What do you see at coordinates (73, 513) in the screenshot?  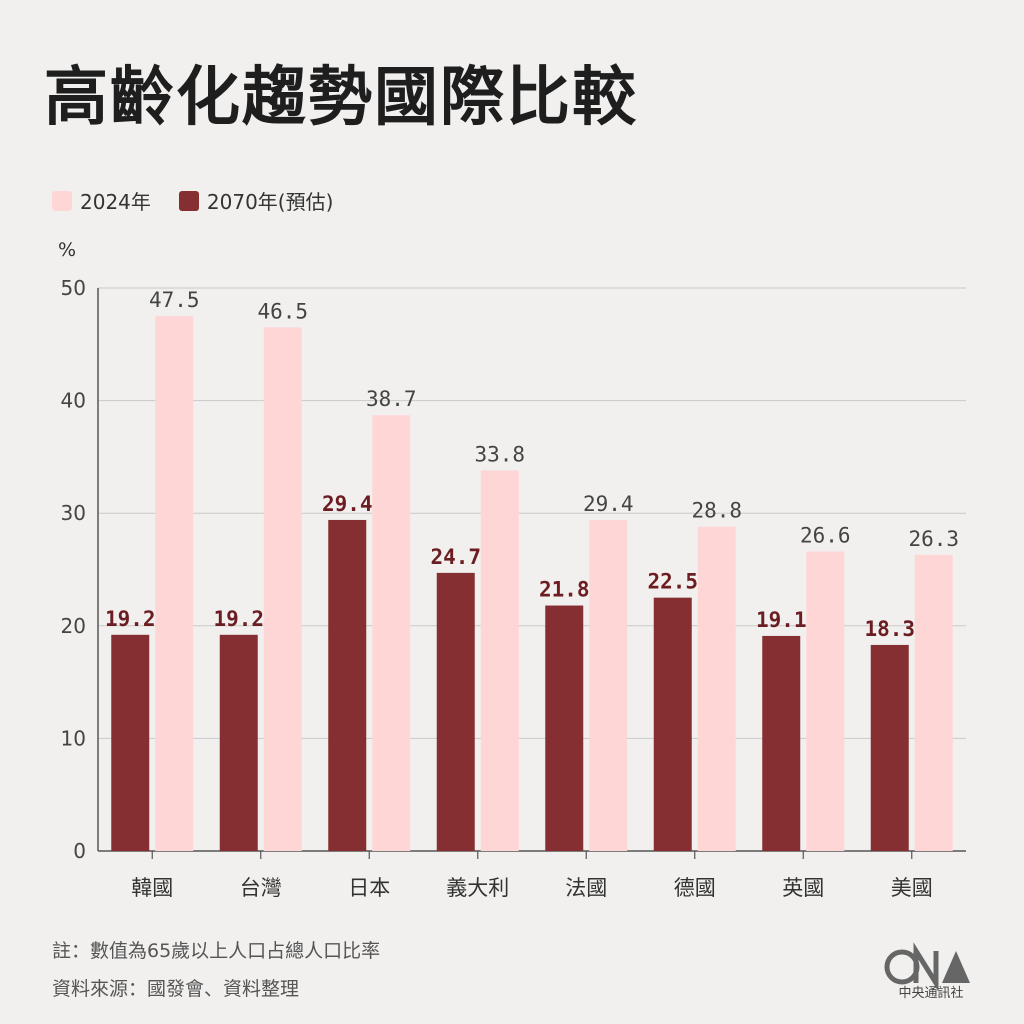 I see `y-tick-label: 30` at bounding box center [73, 513].